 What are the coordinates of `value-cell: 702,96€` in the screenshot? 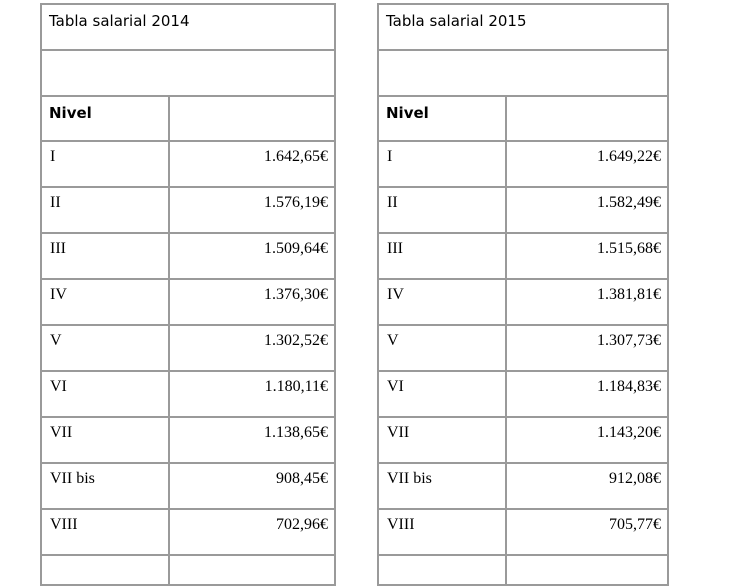 It's located at (252, 532).